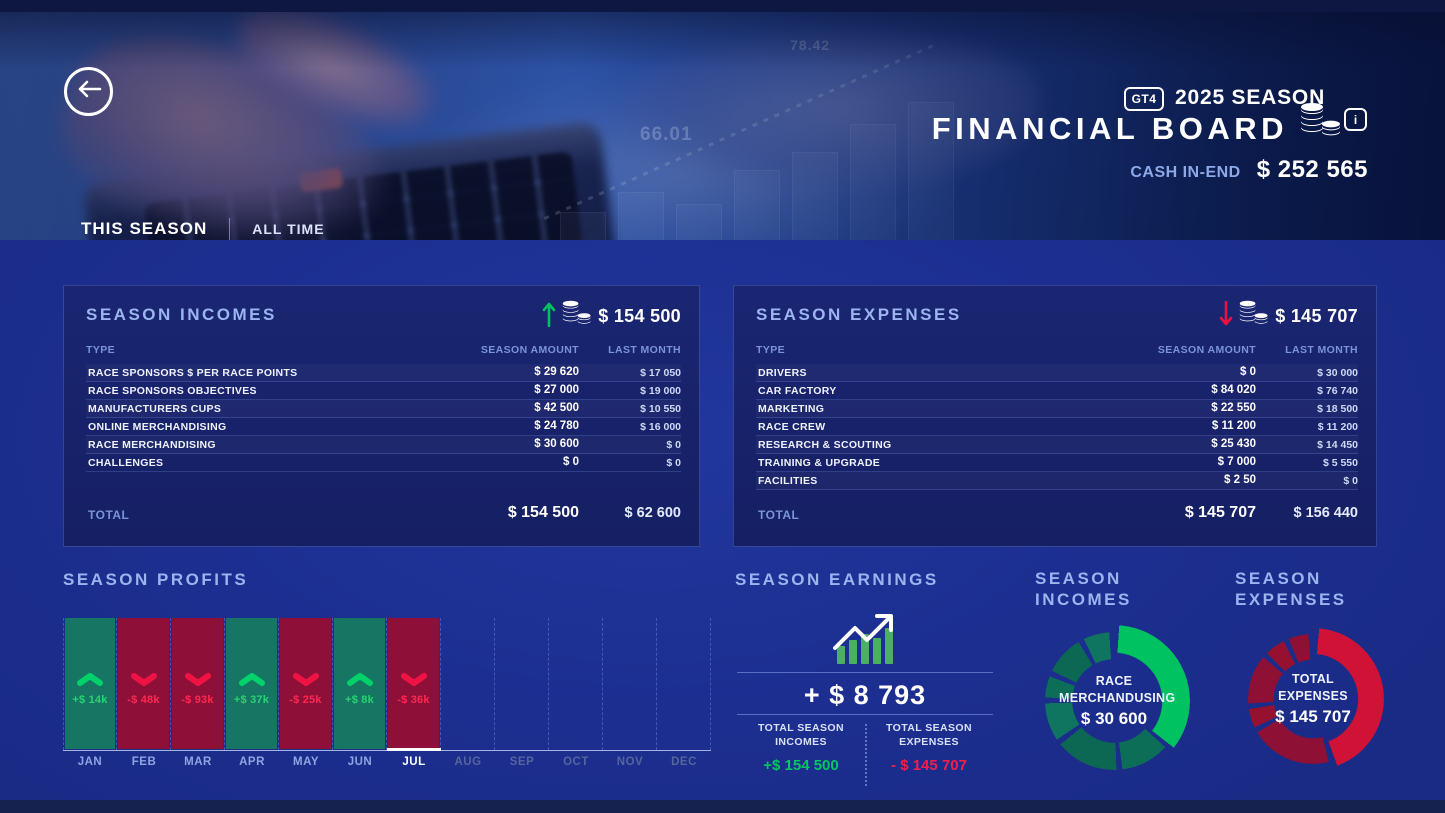  What do you see at coordinates (383, 350) in the screenshot?
I see `incomes-table-header: TYPE SEASON AMOUNT LAST MONTH` at bounding box center [383, 350].